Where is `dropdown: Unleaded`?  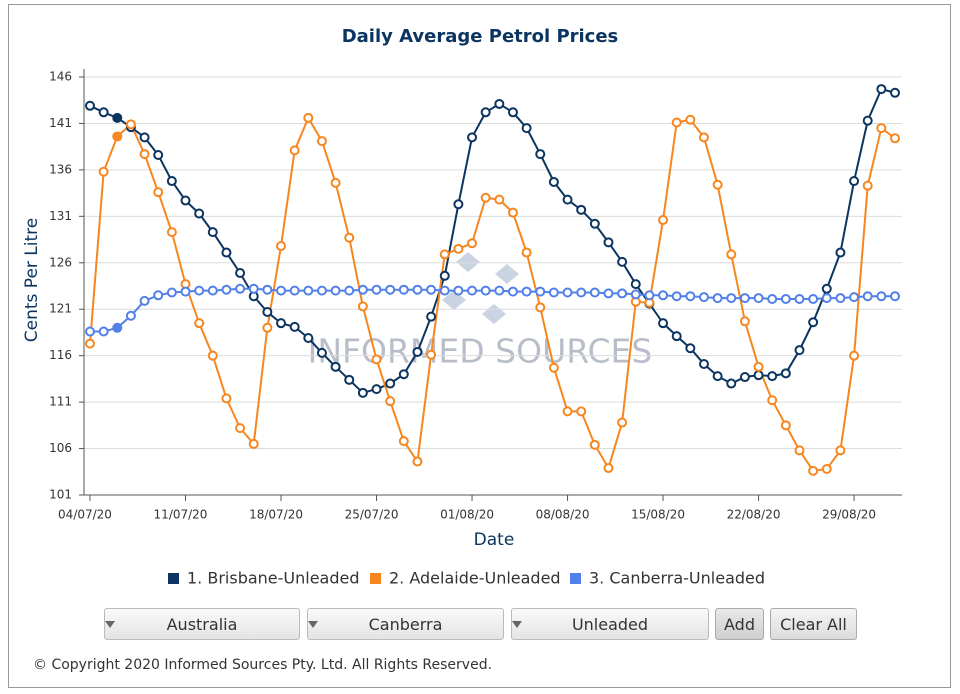
dropdown: Unleaded is located at coordinates (610, 624).